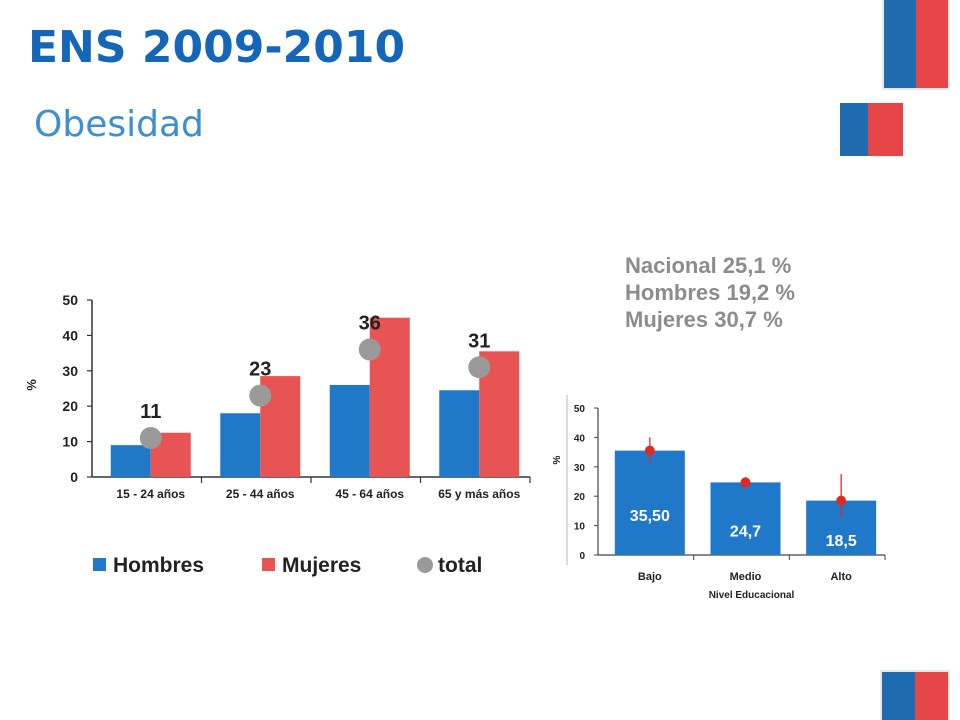 The image size is (960, 720). I want to click on x-tick-label: Alto, so click(841, 577).